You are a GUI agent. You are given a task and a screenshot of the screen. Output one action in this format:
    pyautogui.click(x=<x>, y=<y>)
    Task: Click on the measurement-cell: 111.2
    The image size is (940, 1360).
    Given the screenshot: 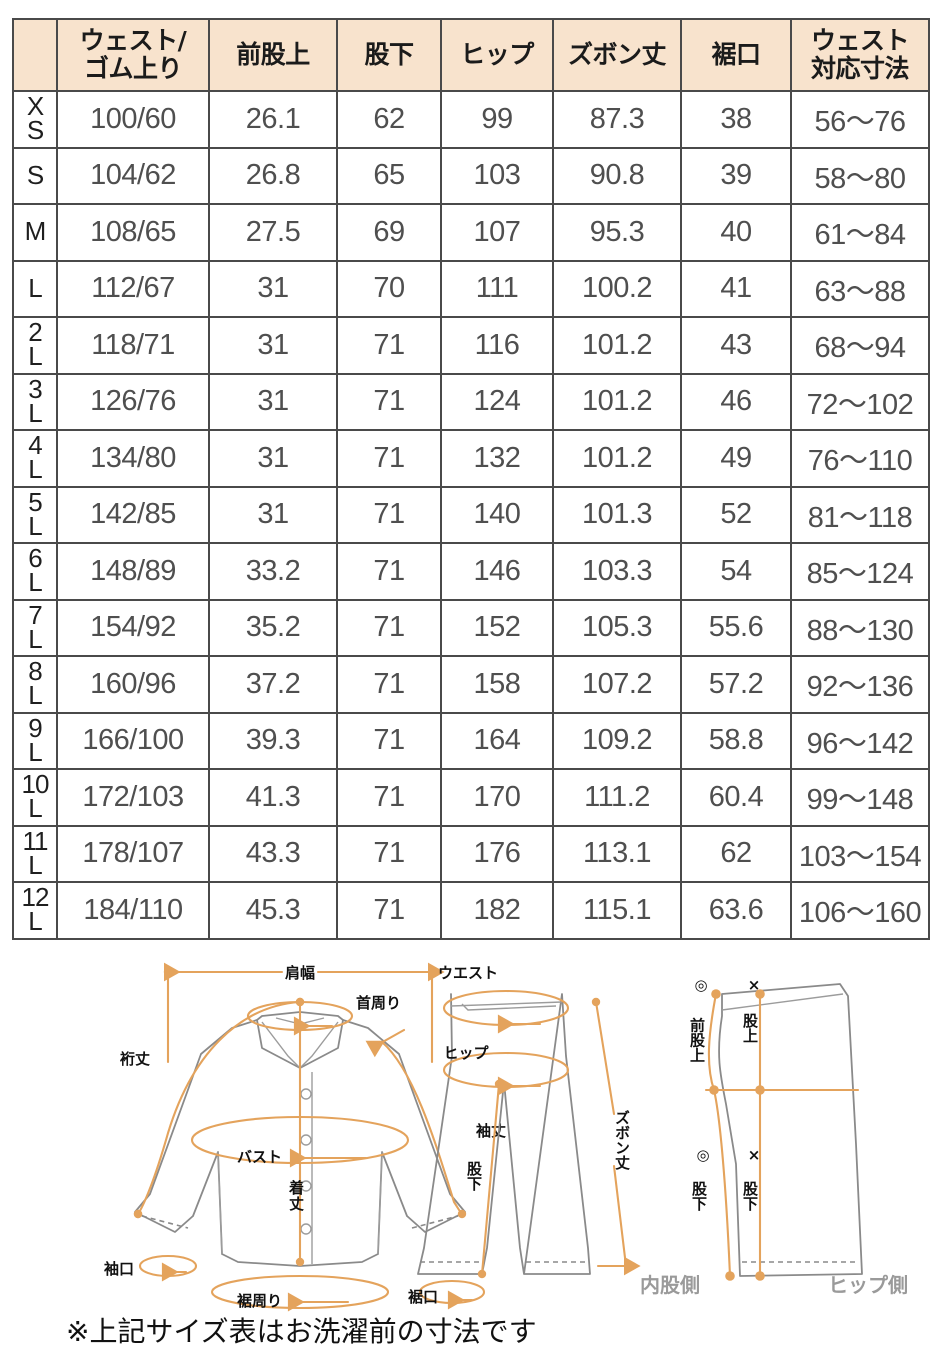 What is the action you would take?
    pyautogui.click(x=617, y=797)
    